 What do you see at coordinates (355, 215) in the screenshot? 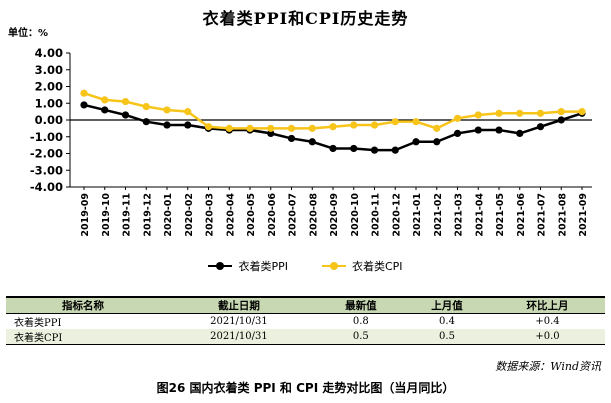
I see `x-tick-label: 2020-10` at bounding box center [355, 215].